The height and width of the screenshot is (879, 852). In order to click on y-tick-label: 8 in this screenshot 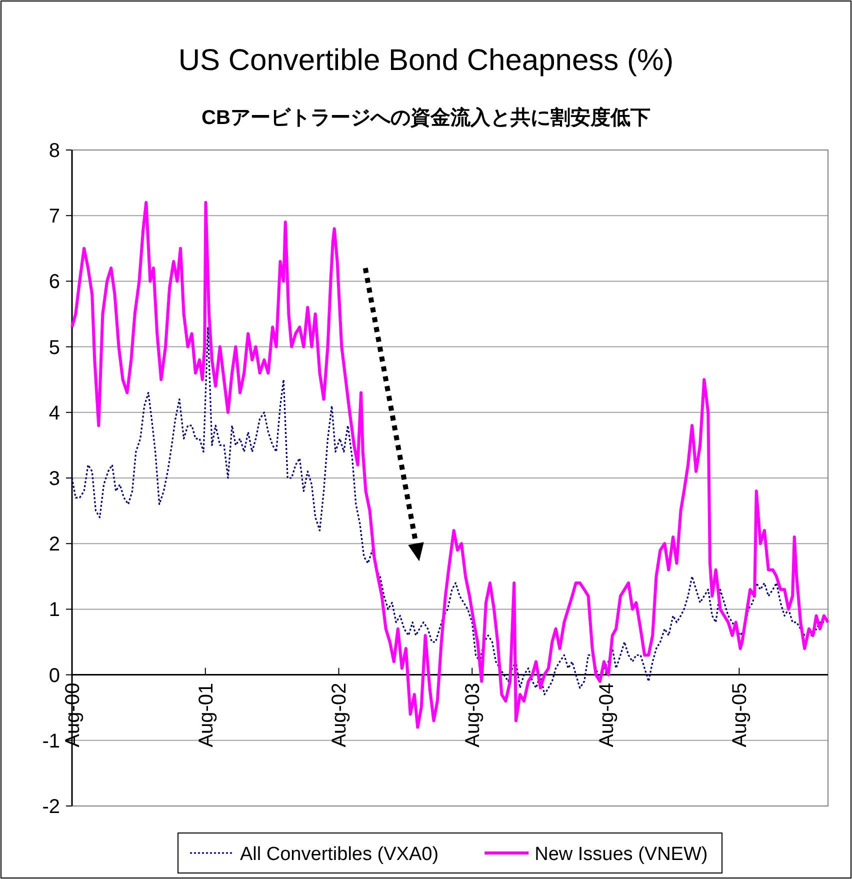, I will do `click(54, 151)`.